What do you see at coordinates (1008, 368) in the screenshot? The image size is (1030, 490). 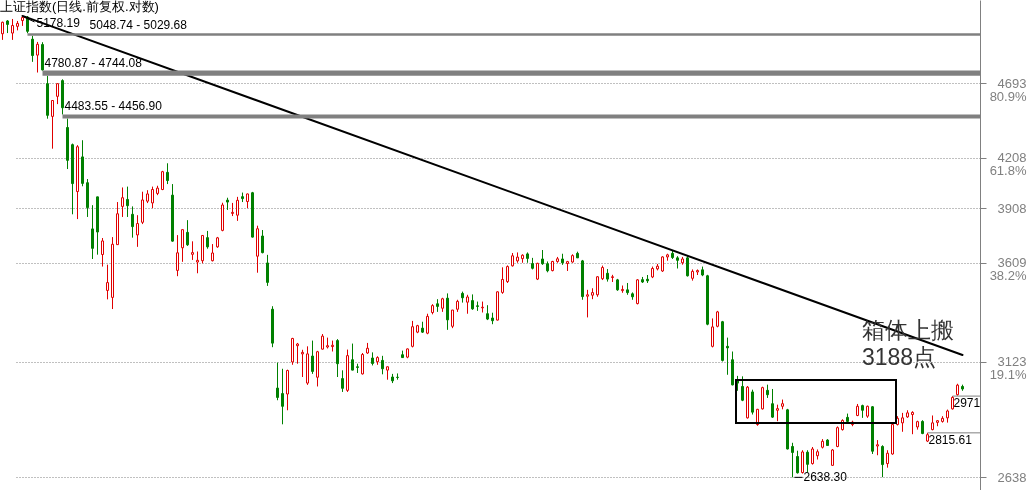 I see `y-tick-label: 3123 19.1%` at bounding box center [1008, 368].